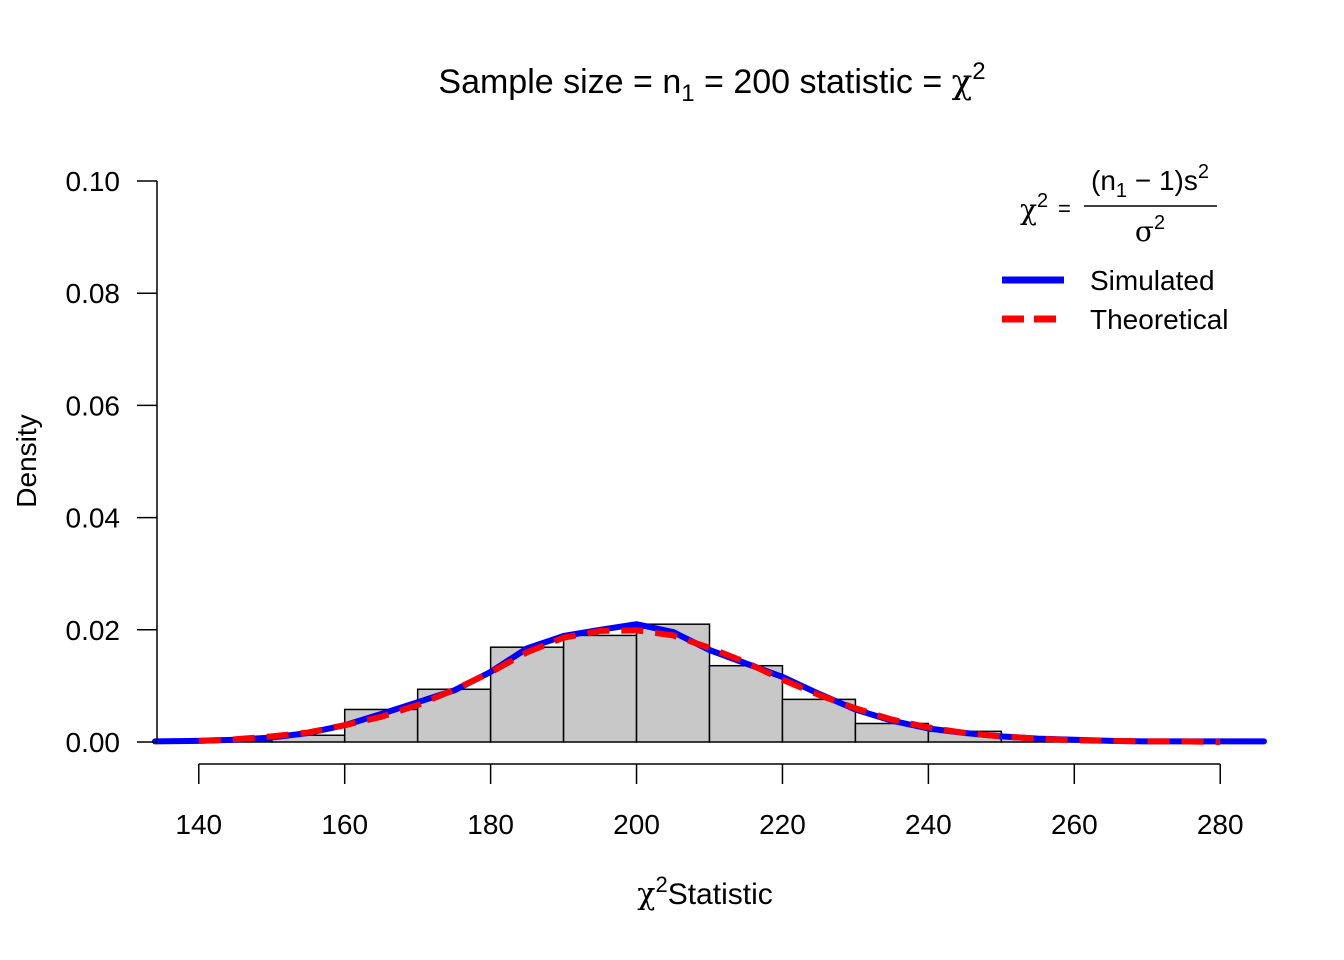  What do you see at coordinates (704, 892) in the screenshot?
I see `x-axis-label: χ2Statistic` at bounding box center [704, 892].